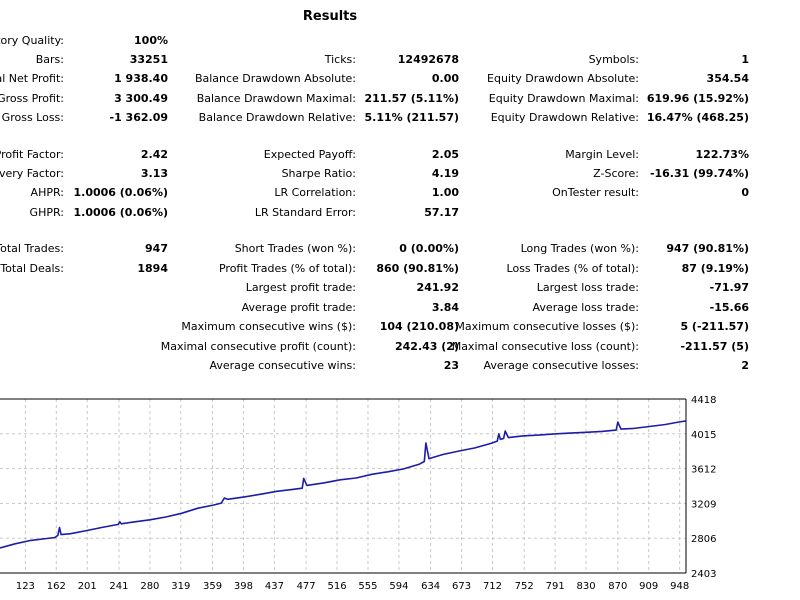  I want to click on label-ticks: Ticks:, so click(340, 59).